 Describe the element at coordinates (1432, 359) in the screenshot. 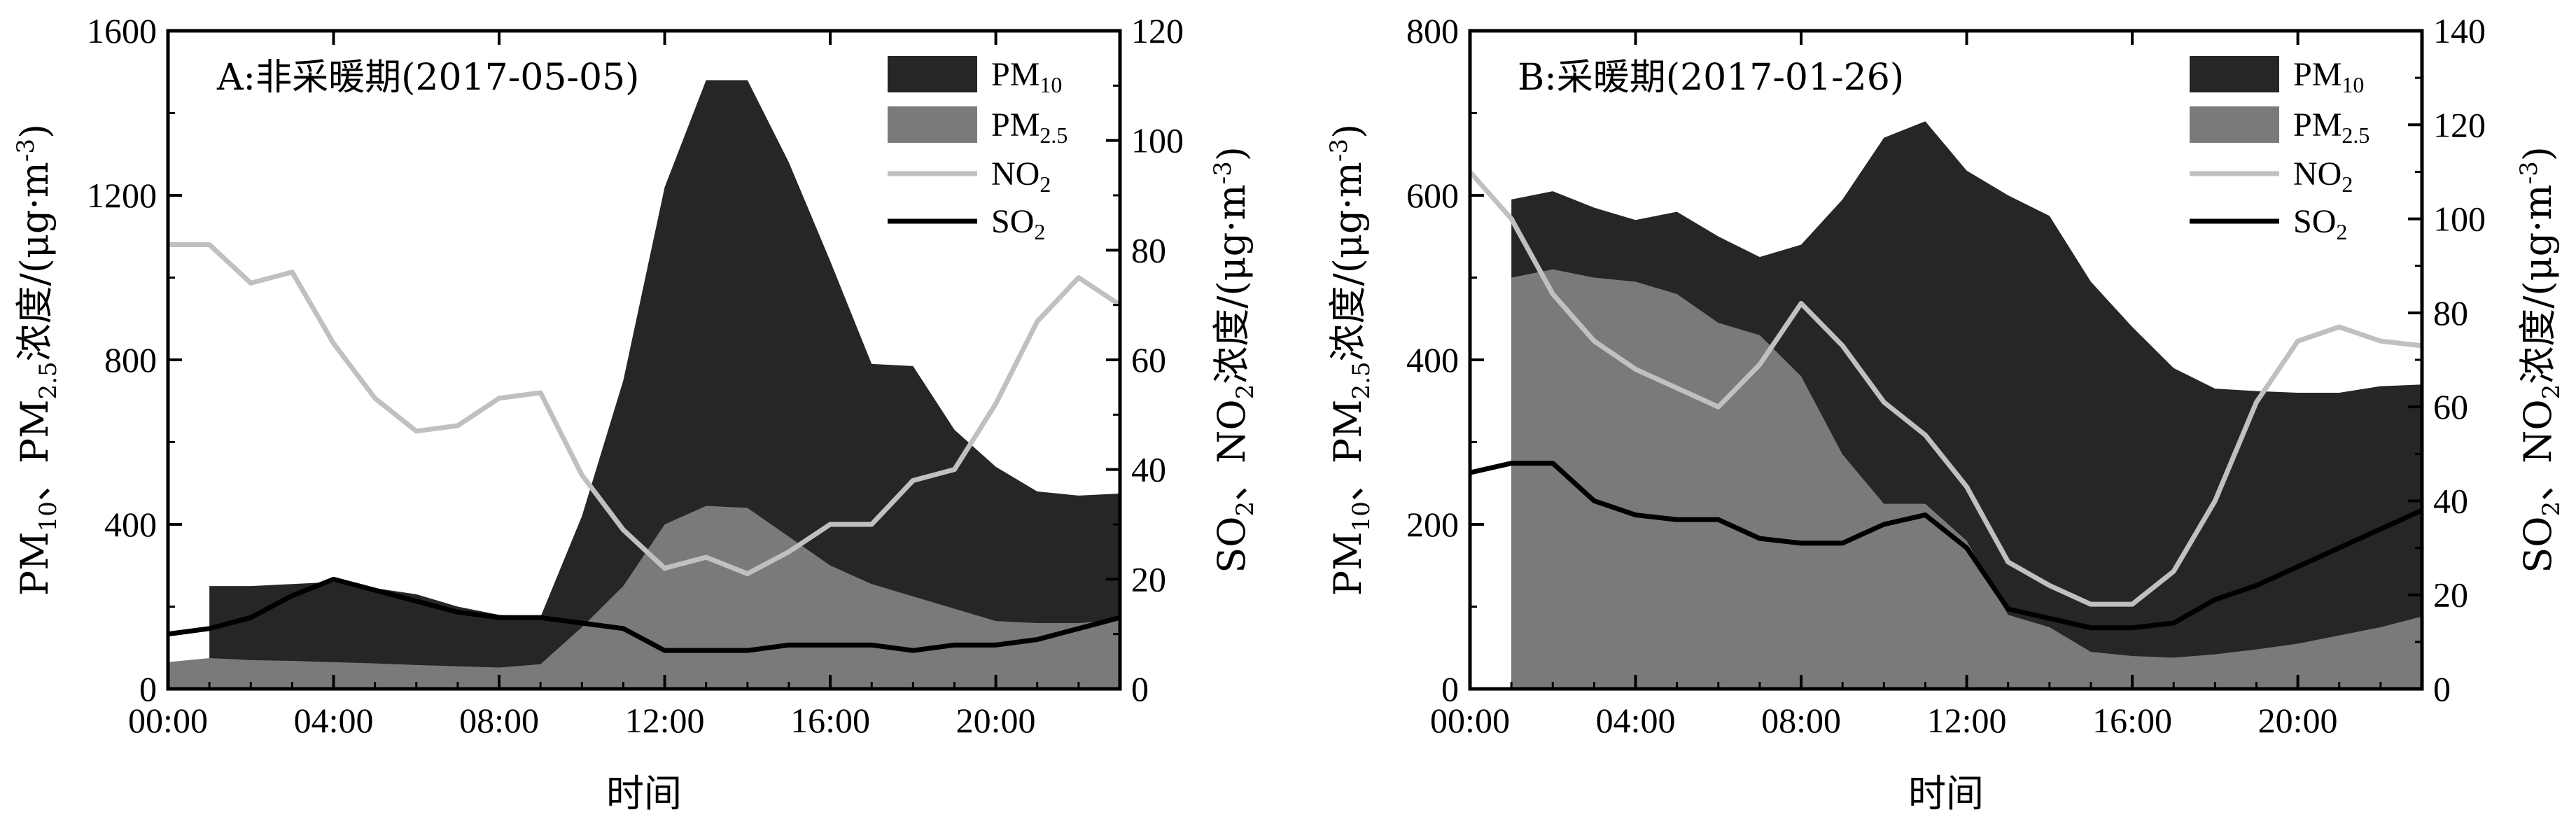

I see `panel-b-y-left-tick-label: 400` at that location.